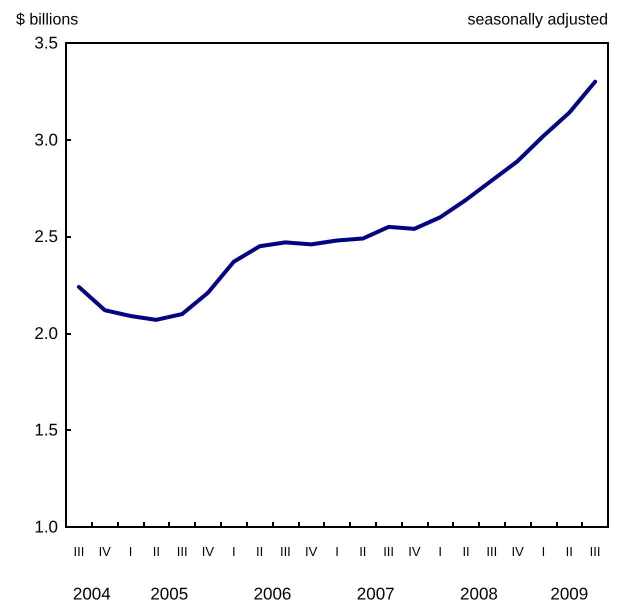 The height and width of the screenshot is (605, 630). Describe the element at coordinates (479, 594) in the screenshot. I see `text: 2008` at that location.